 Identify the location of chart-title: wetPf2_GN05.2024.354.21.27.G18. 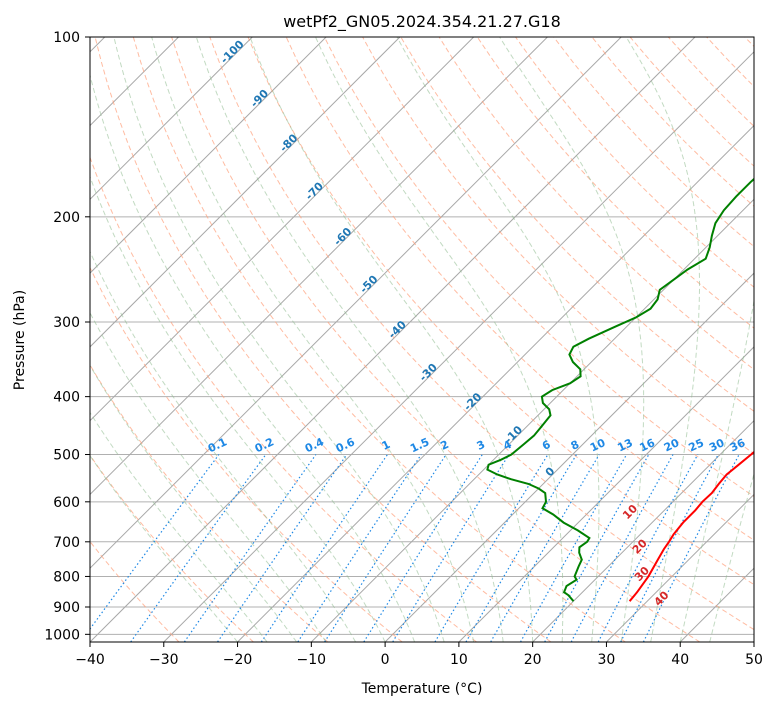
(422, 22).